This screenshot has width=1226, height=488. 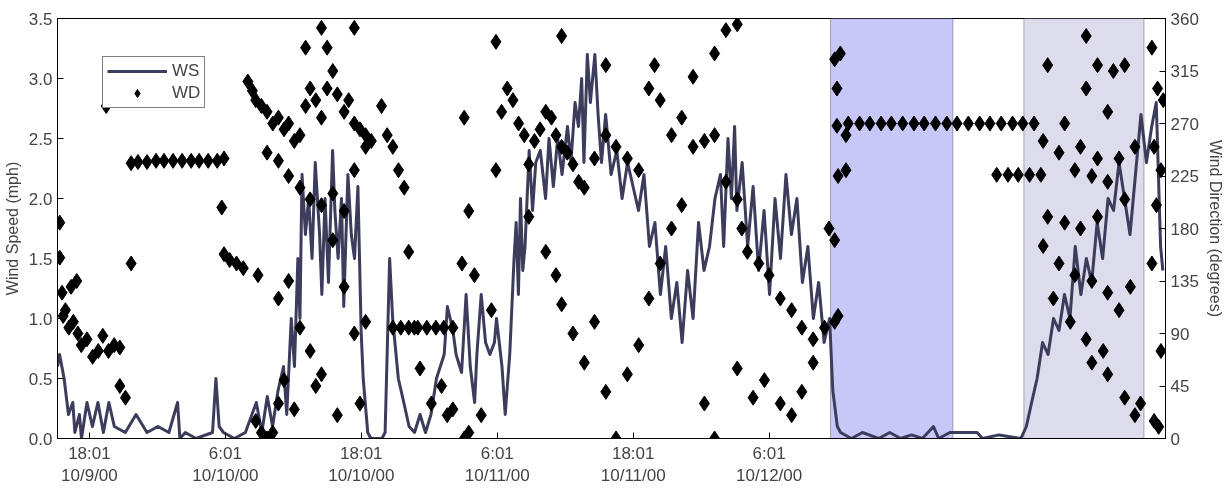 I want to click on y-tick-label: 2.0, so click(x=40, y=199).